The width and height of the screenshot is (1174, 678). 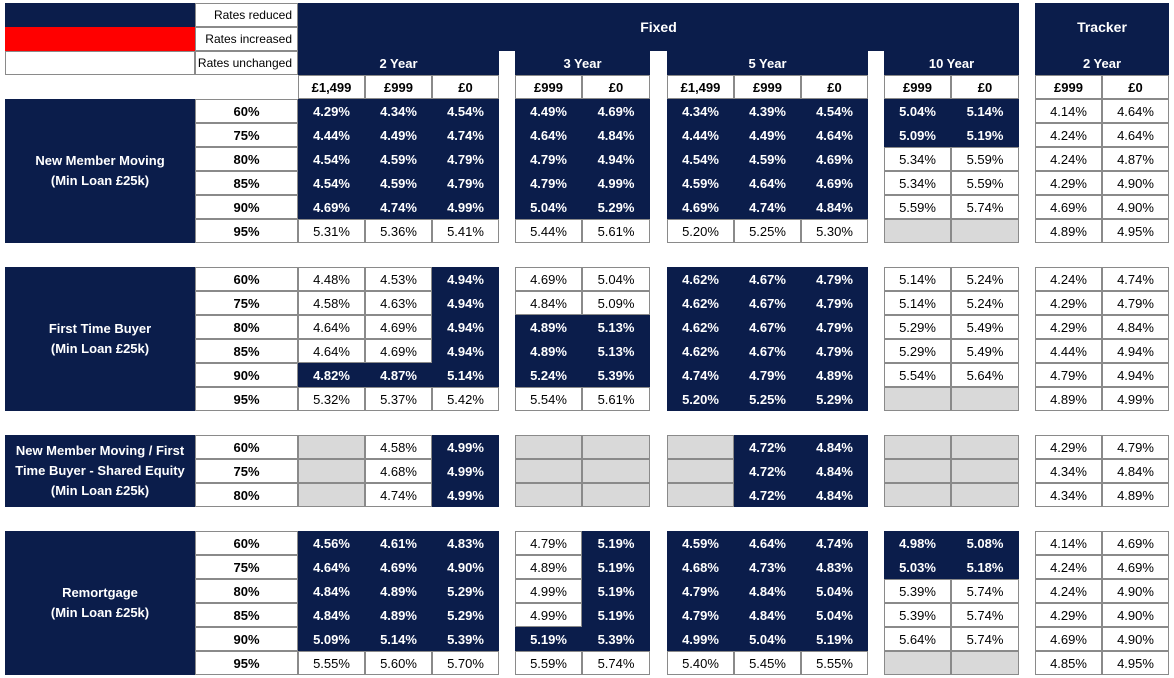 I want to click on rate-cell: 5.37%, so click(x=398, y=399).